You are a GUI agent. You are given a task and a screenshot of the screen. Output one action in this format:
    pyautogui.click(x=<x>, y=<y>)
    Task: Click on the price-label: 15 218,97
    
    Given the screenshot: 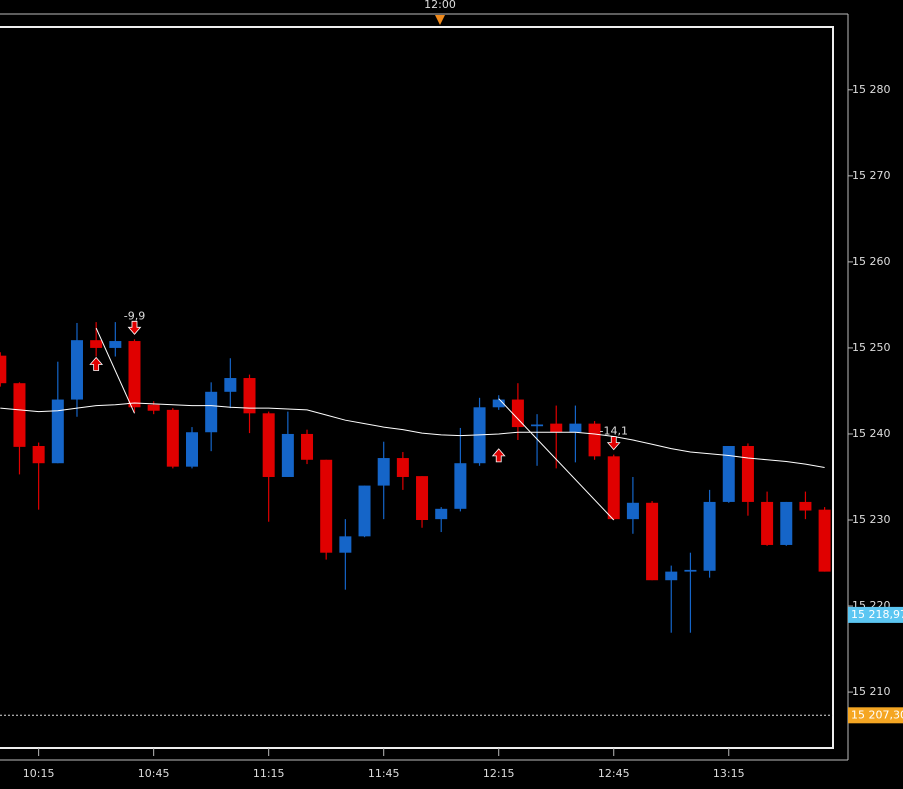 What is the action you would take?
    pyautogui.click(x=877, y=614)
    